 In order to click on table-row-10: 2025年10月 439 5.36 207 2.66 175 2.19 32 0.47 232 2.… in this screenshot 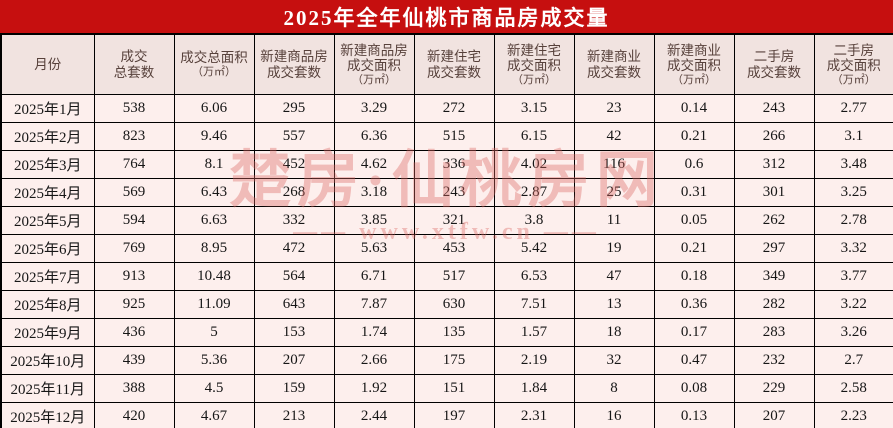, I will do `click(446, 360)`.